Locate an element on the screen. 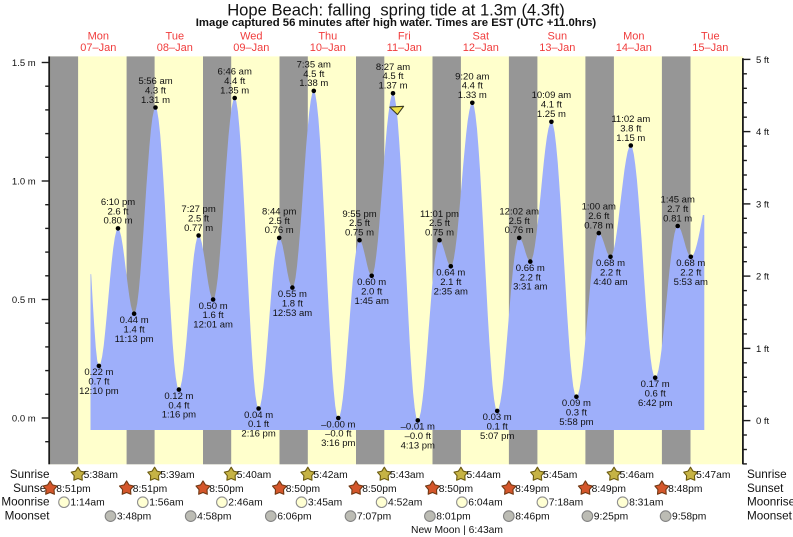 This screenshot has width=793, height=537. svg-text: 6:06pm is located at coordinates (294, 517).